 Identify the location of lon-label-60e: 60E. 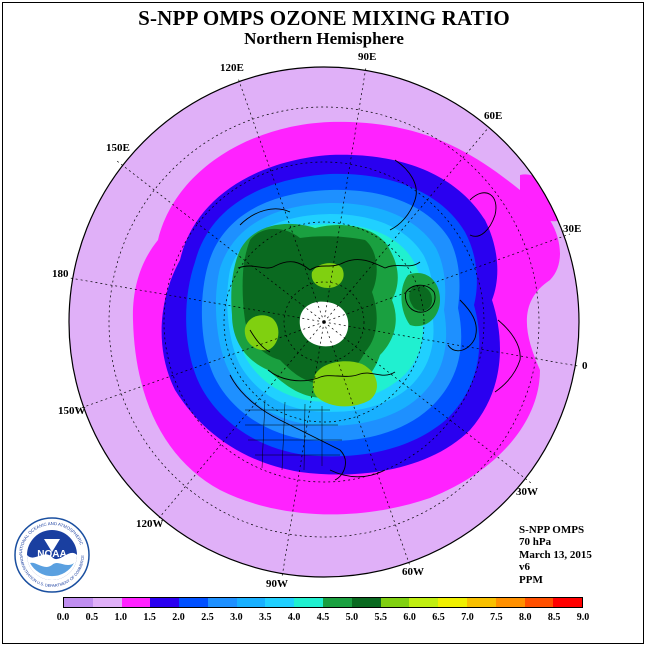
(493, 116).